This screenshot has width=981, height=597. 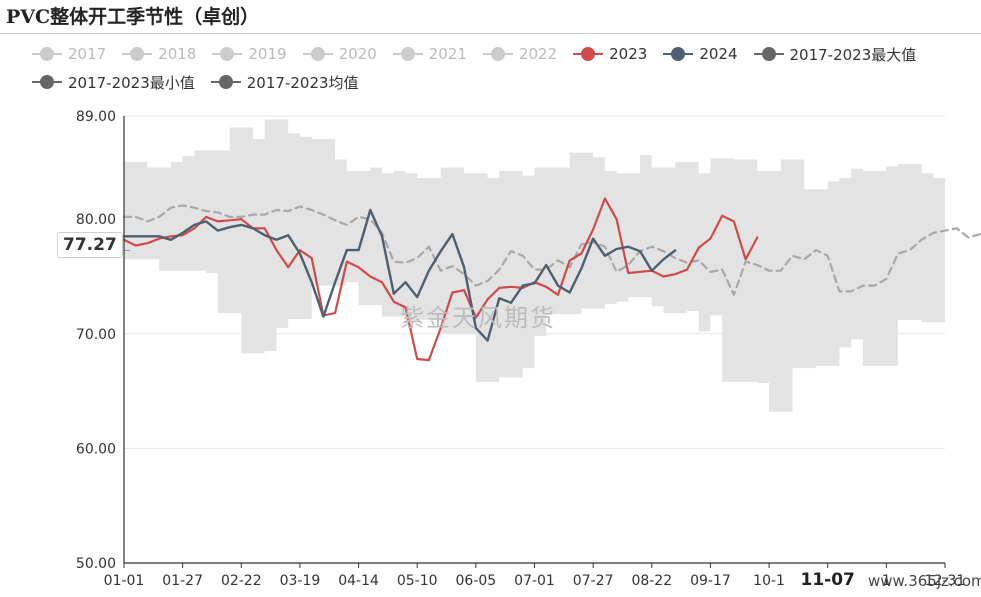 What do you see at coordinates (96, 220) in the screenshot?
I see `y-tick-label: 80.00` at bounding box center [96, 220].